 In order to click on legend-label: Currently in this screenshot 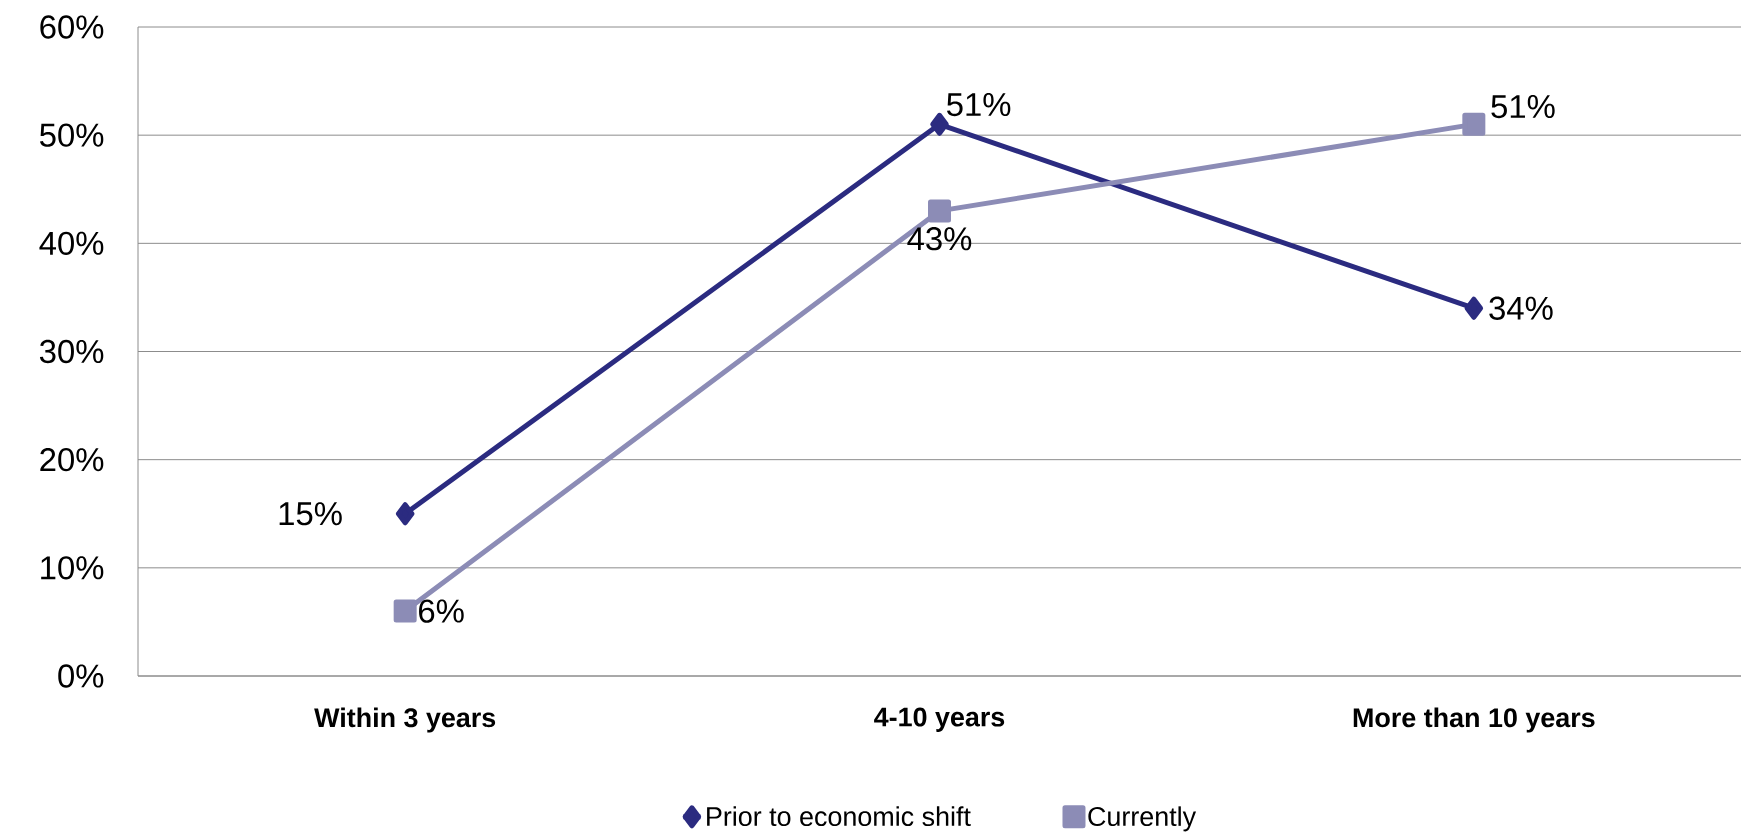, I will do `click(1142, 819)`.